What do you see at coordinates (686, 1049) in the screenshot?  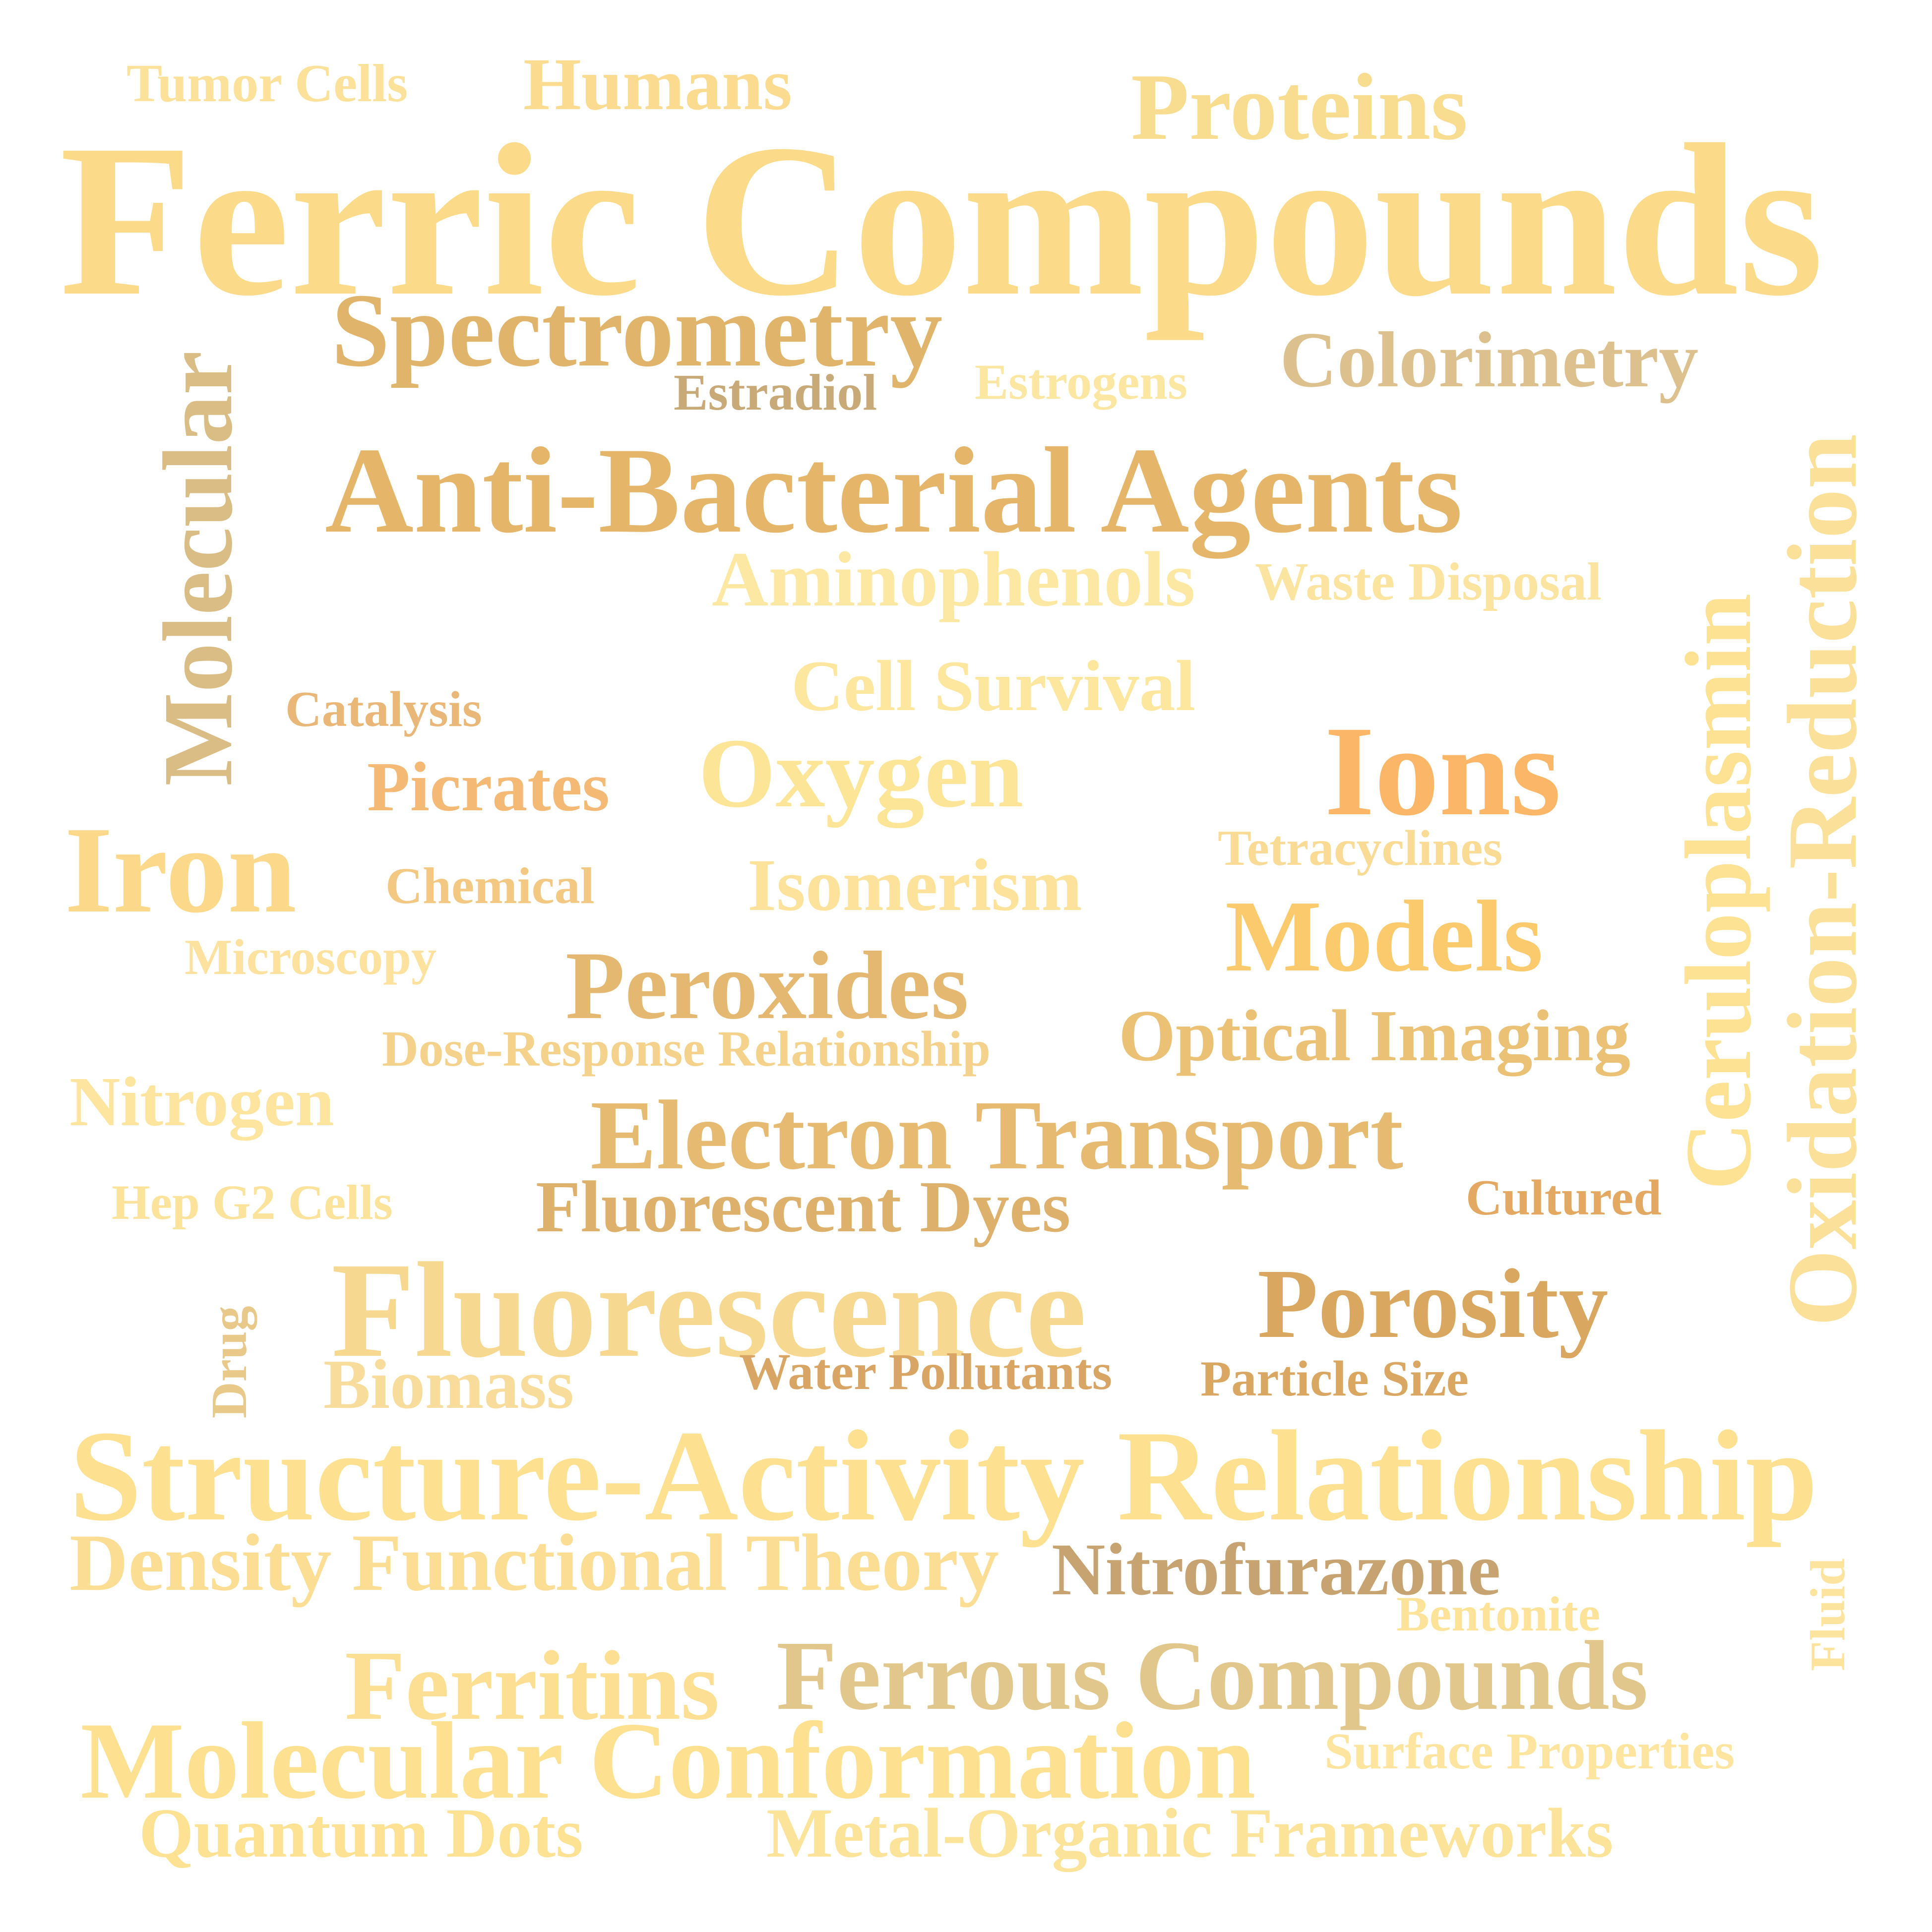 I see `word-dose-response-relationship: Dose-Response Relationship` at bounding box center [686, 1049].